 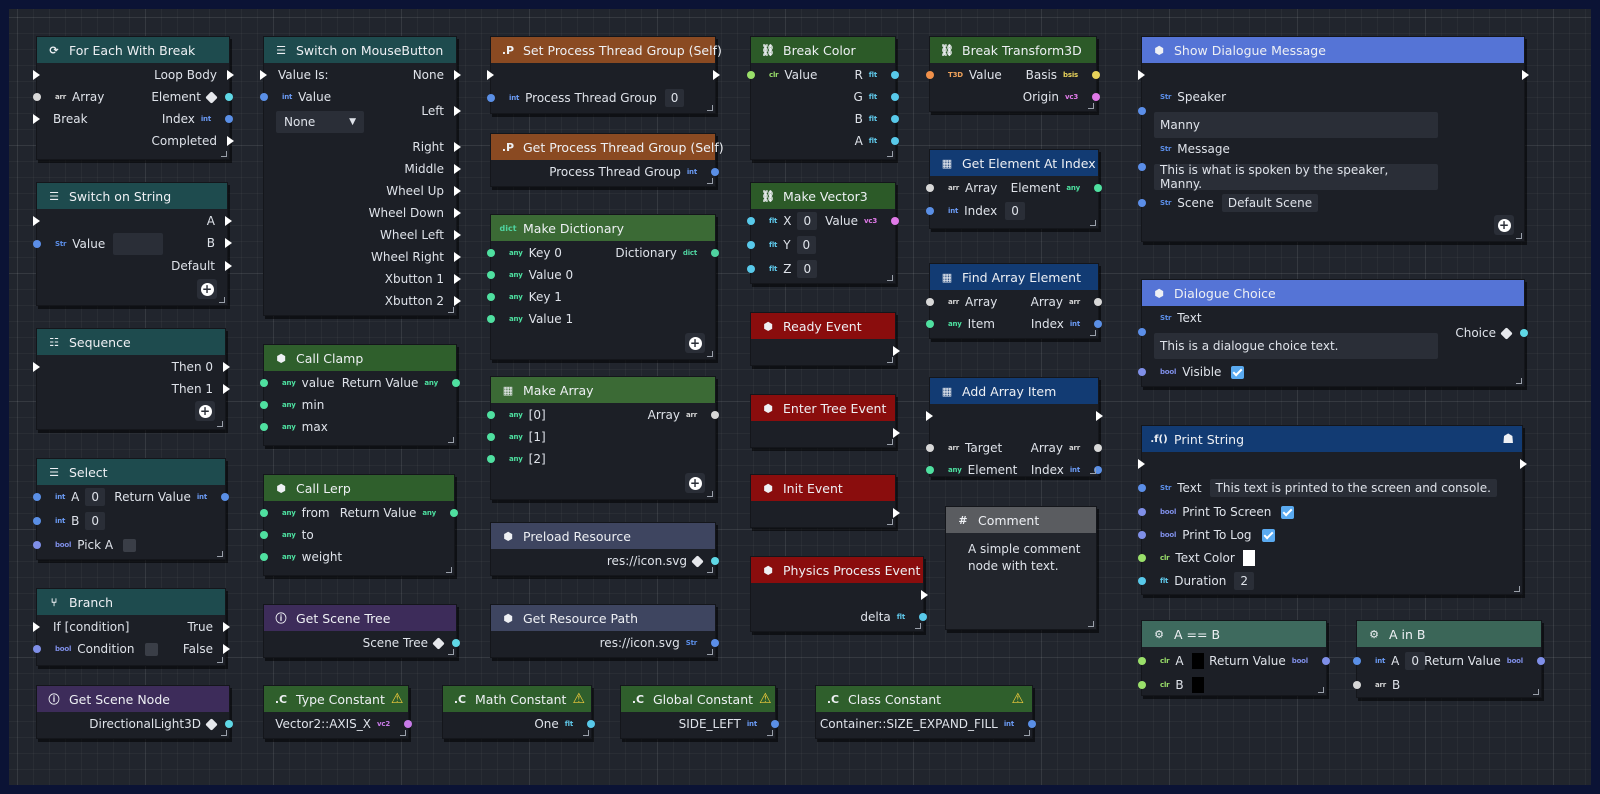 What do you see at coordinates (699, 712) in the screenshot?
I see `node-global-constant: .C Global Constant ⚠ SIDE_LEFT int` at bounding box center [699, 712].